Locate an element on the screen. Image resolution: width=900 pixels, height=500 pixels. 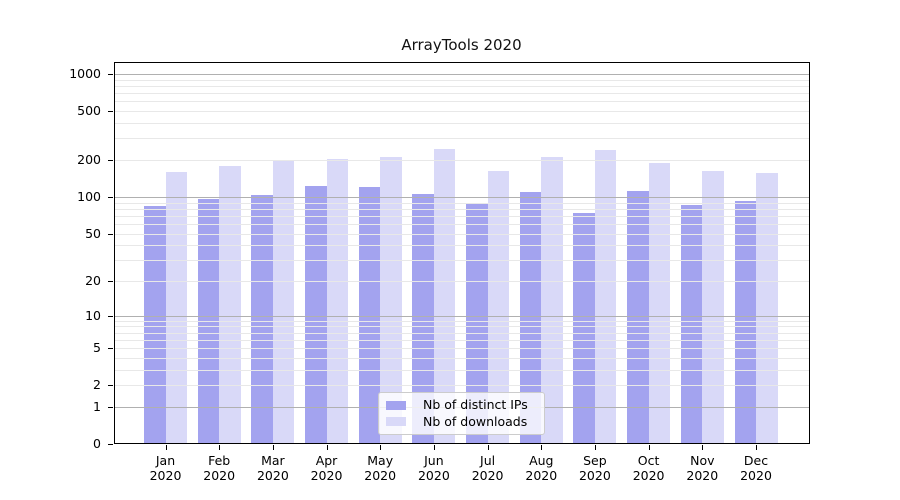
x-tick-label: Nov 2020 is located at coordinates (702, 468).